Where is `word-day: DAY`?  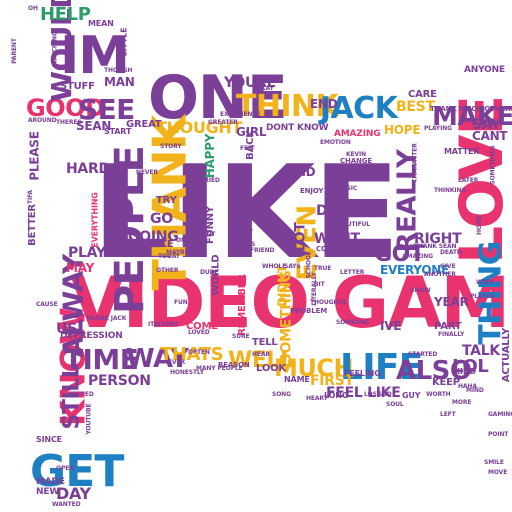
word-day: DAY is located at coordinates (73, 493).